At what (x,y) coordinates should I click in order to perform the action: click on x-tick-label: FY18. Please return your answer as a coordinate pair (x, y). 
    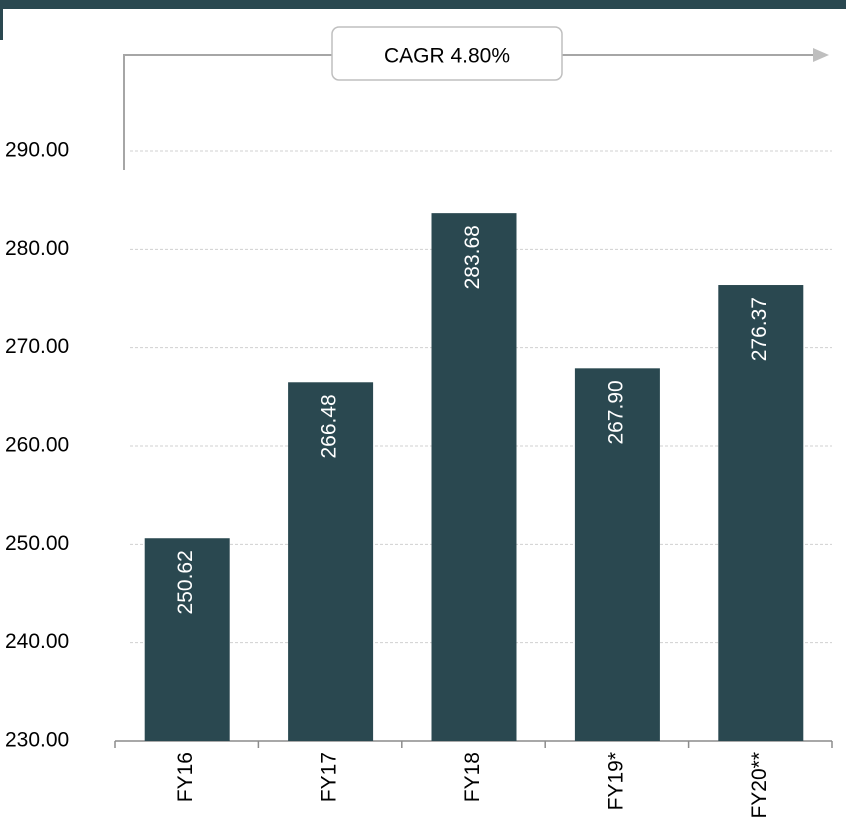
    Looking at the image, I should click on (472, 777).